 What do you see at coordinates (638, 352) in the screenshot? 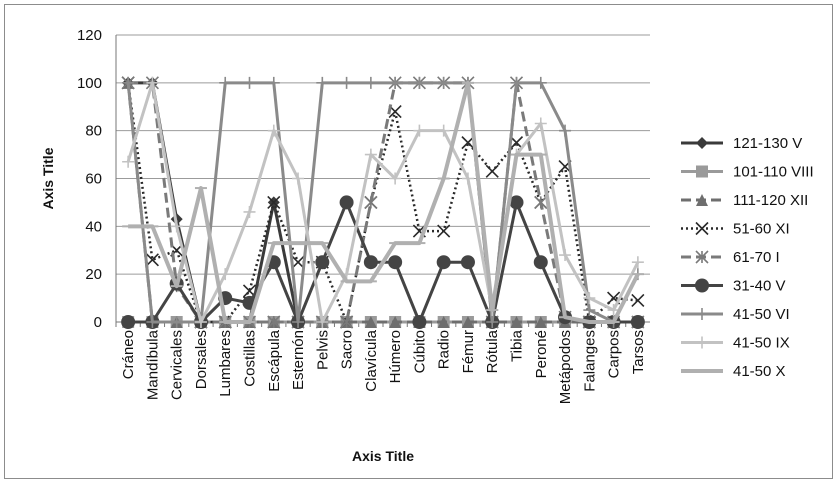
I see `x-tick-label-tarsos: Tarsos` at bounding box center [638, 352].